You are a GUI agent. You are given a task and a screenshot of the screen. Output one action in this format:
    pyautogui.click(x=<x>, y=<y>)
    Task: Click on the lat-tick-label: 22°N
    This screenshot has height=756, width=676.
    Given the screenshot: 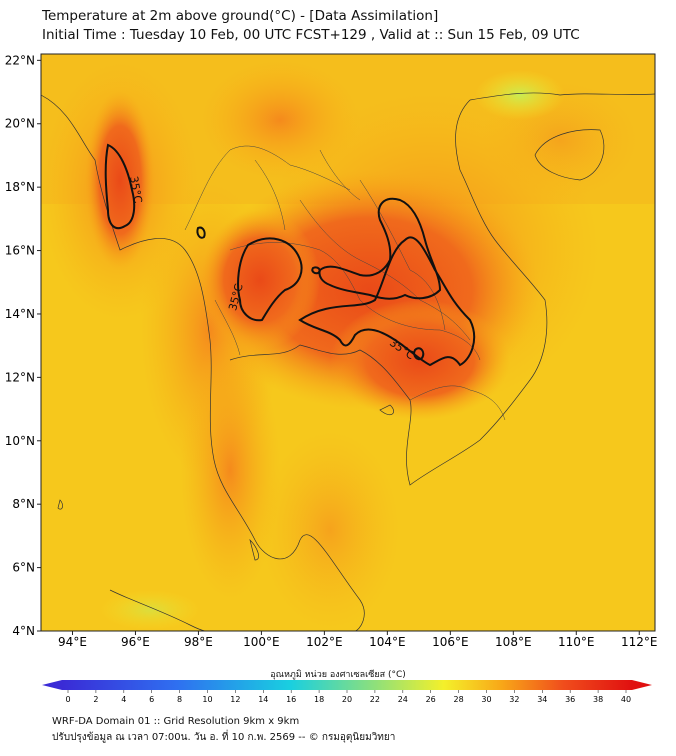 What is the action you would take?
    pyautogui.click(x=20, y=60)
    